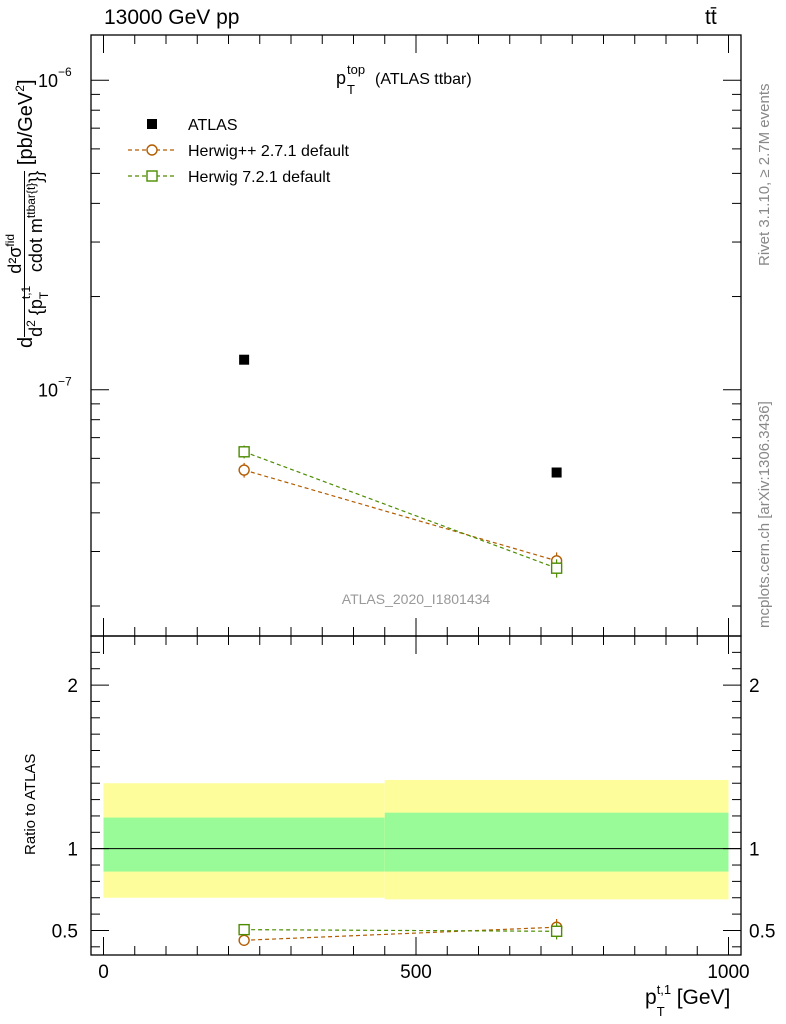  What do you see at coordinates (711, 17) in the screenshot?
I see `process-label: tt̄` at bounding box center [711, 17].